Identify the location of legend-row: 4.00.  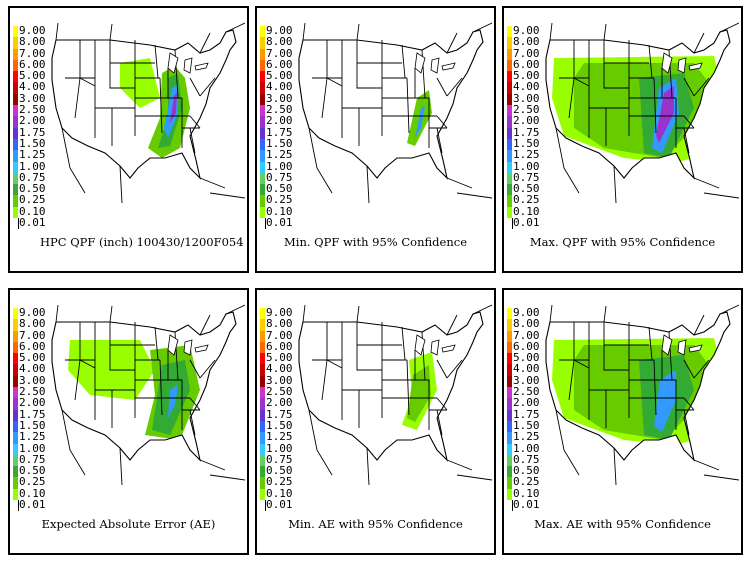
(525, 87).